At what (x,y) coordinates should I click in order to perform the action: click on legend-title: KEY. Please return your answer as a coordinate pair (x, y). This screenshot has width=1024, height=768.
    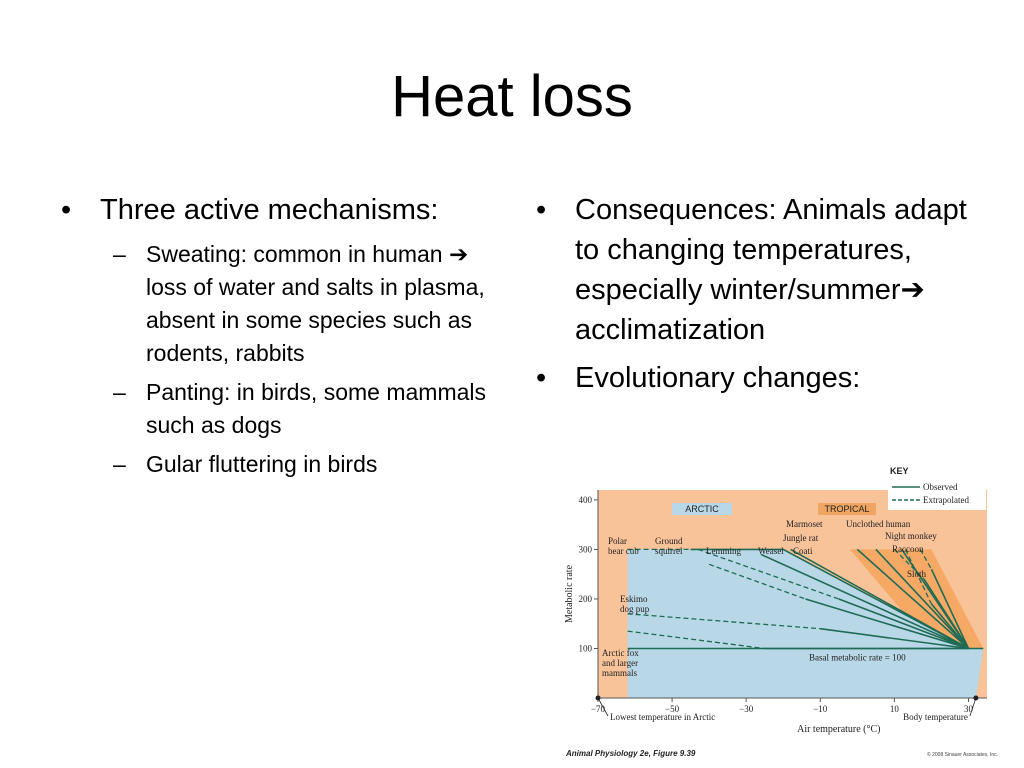
    Looking at the image, I should click on (899, 471).